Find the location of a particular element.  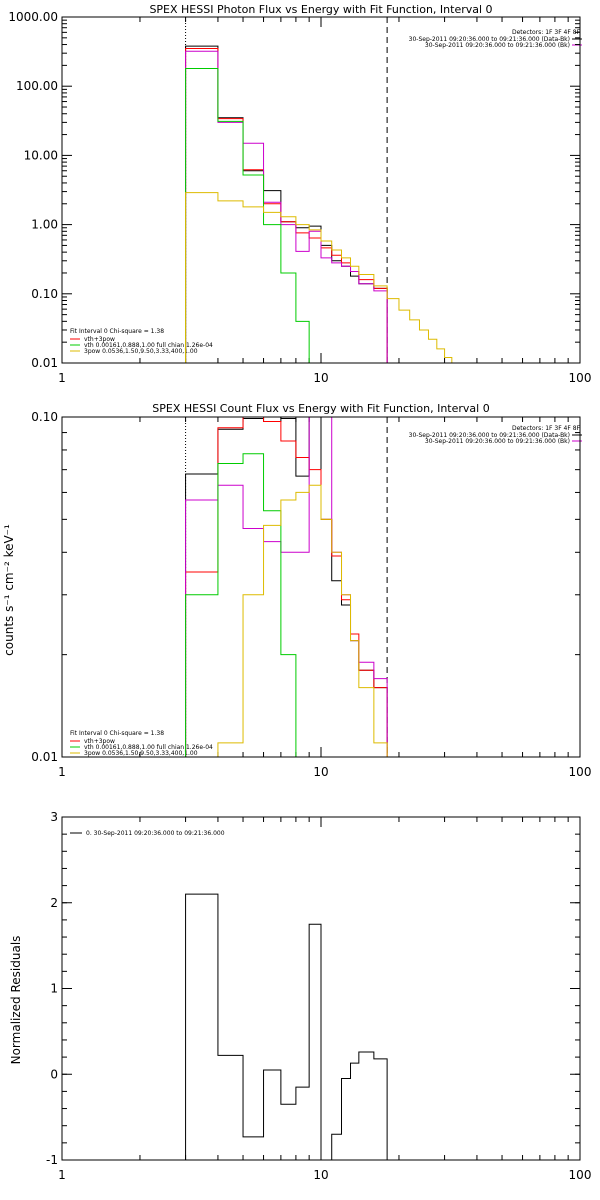

count-flux-x-tick-label: 10 is located at coordinates (320, 772).